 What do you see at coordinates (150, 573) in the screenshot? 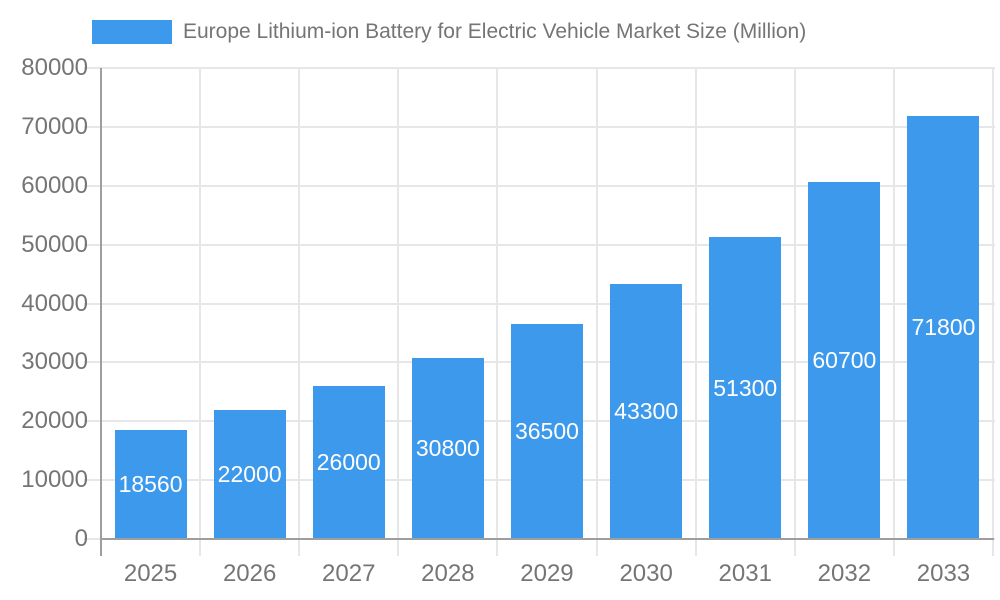
I see `x-axis-tick-label: 2025` at bounding box center [150, 573].